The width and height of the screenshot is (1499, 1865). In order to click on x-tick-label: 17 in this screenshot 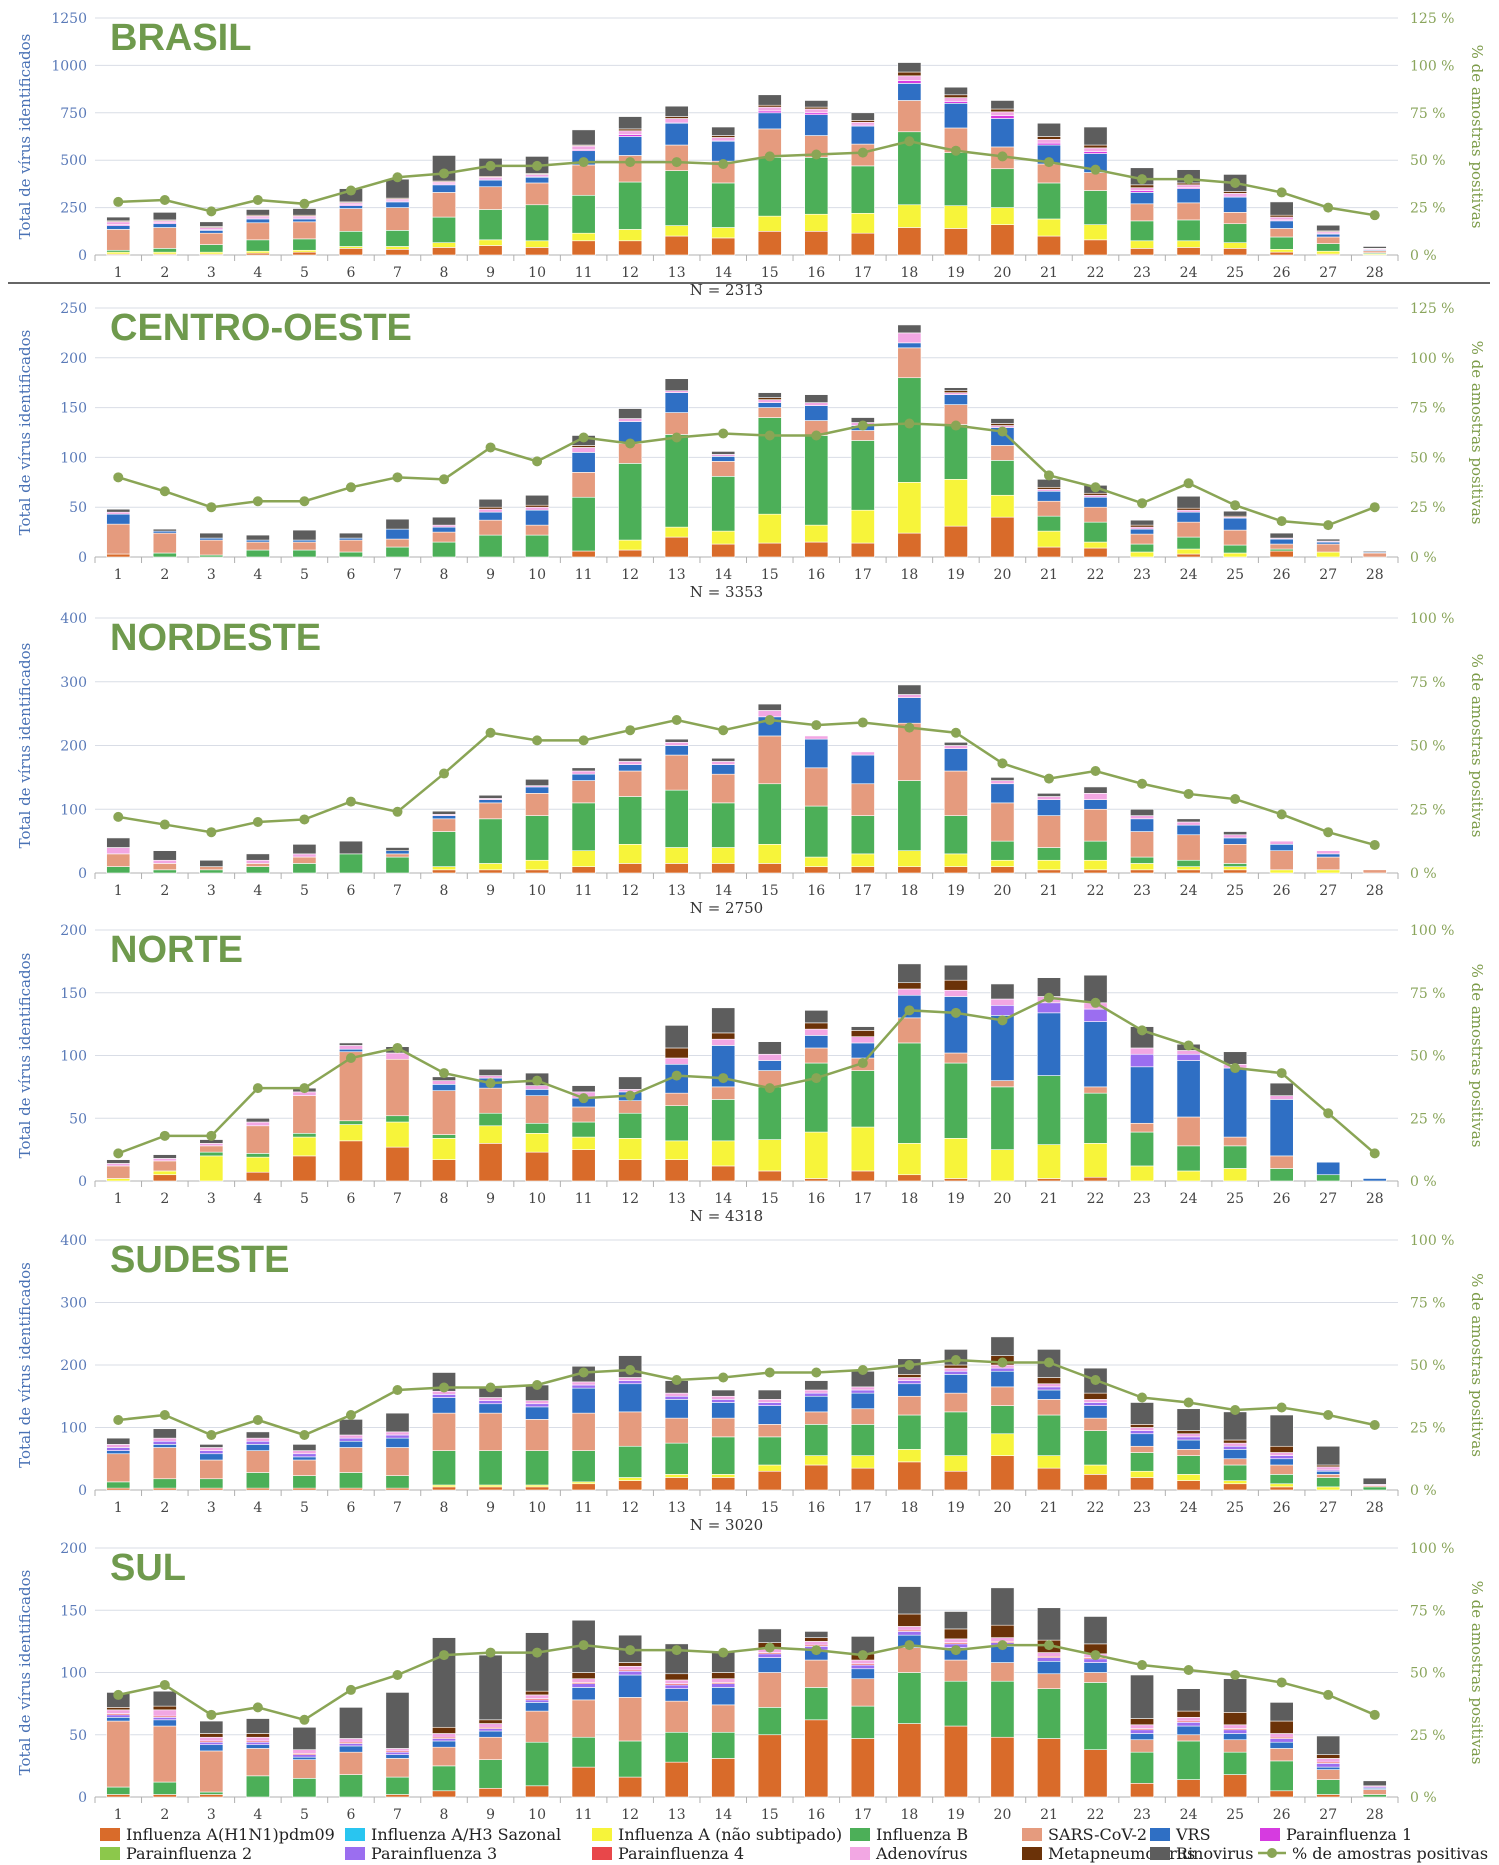, I will do `click(863, 1199)`.